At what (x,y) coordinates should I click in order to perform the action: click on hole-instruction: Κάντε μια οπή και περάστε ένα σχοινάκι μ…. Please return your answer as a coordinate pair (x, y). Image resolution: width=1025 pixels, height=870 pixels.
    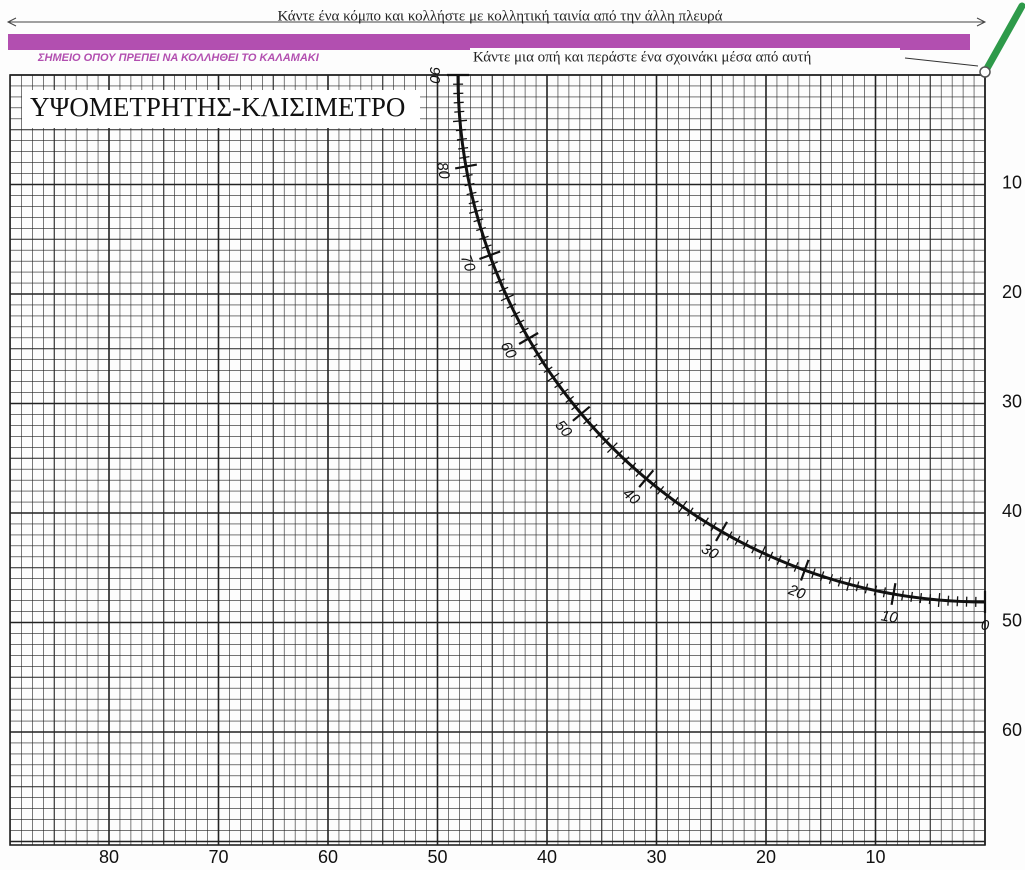
    Looking at the image, I should click on (642, 57).